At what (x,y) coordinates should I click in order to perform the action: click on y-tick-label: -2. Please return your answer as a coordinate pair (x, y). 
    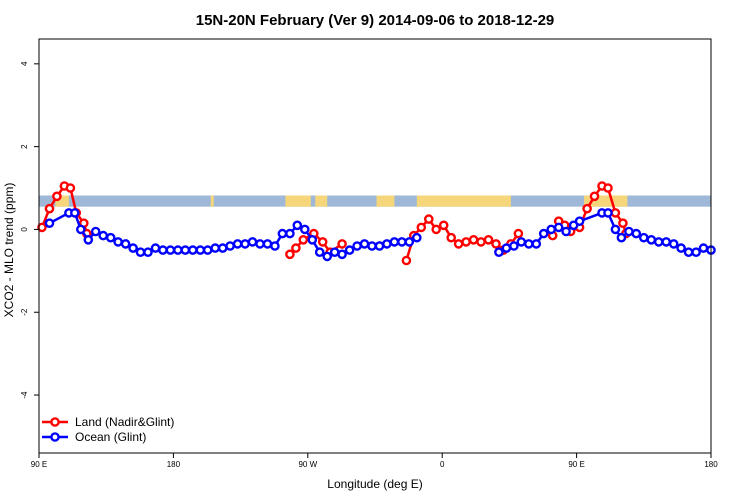
    Looking at the image, I should click on (24, 312).